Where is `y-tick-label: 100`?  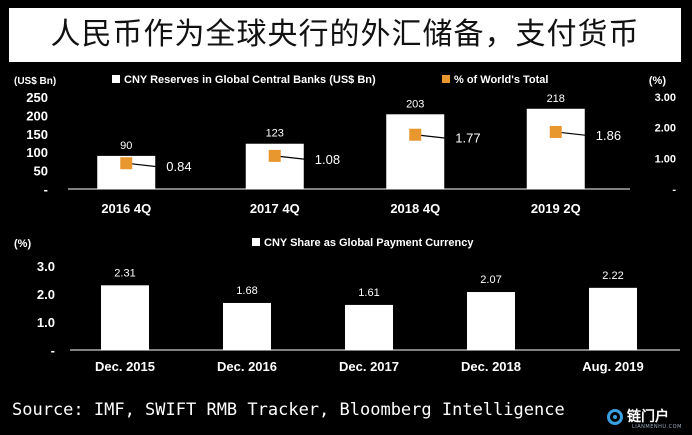 y-tick-label: 100 is located at coordinates (37, 152).